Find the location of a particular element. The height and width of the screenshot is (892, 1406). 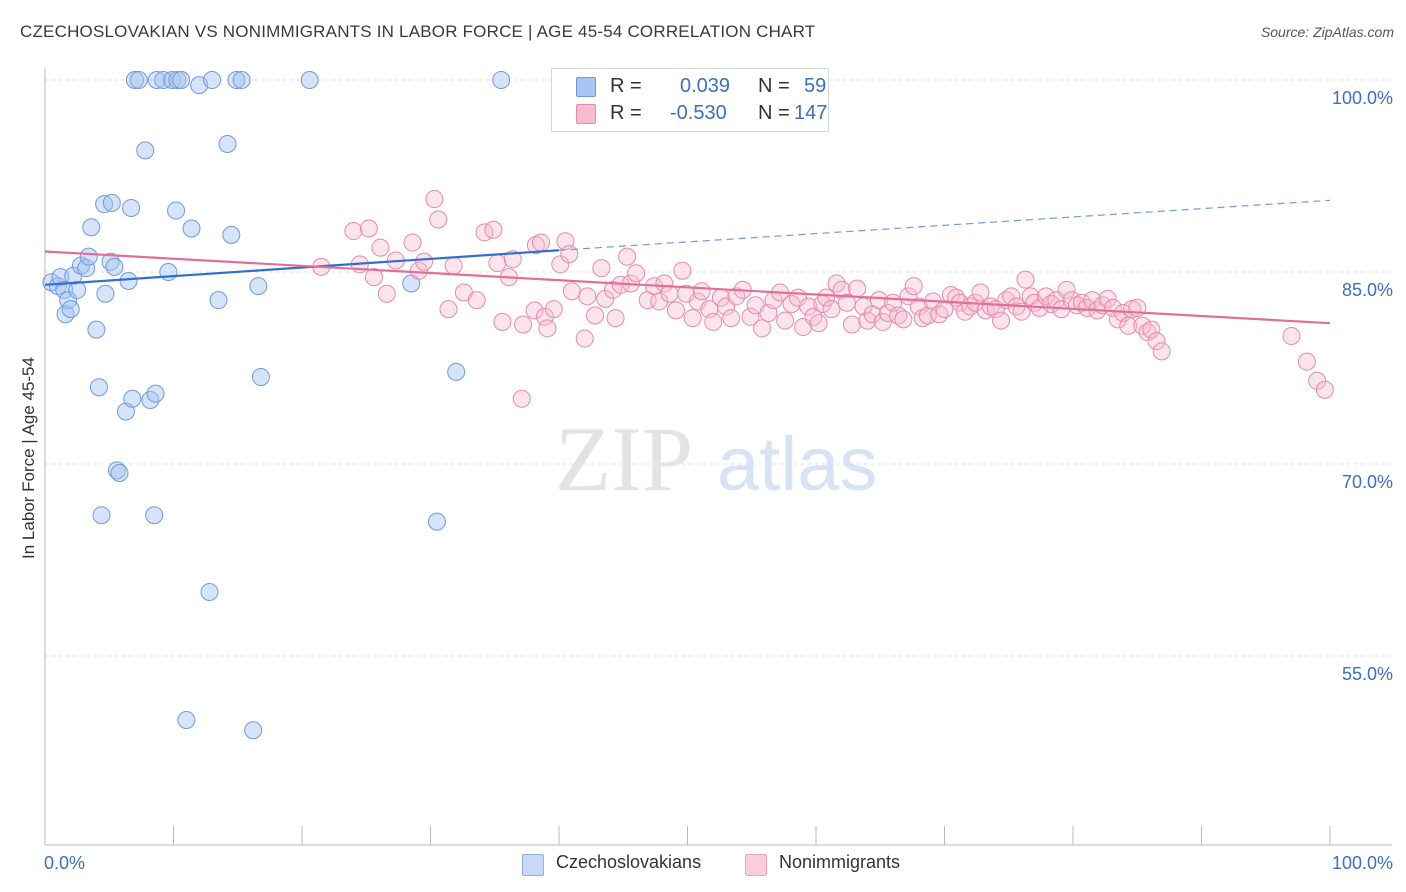

watermark-zip: ZIP is located at coordinates (624, 459).